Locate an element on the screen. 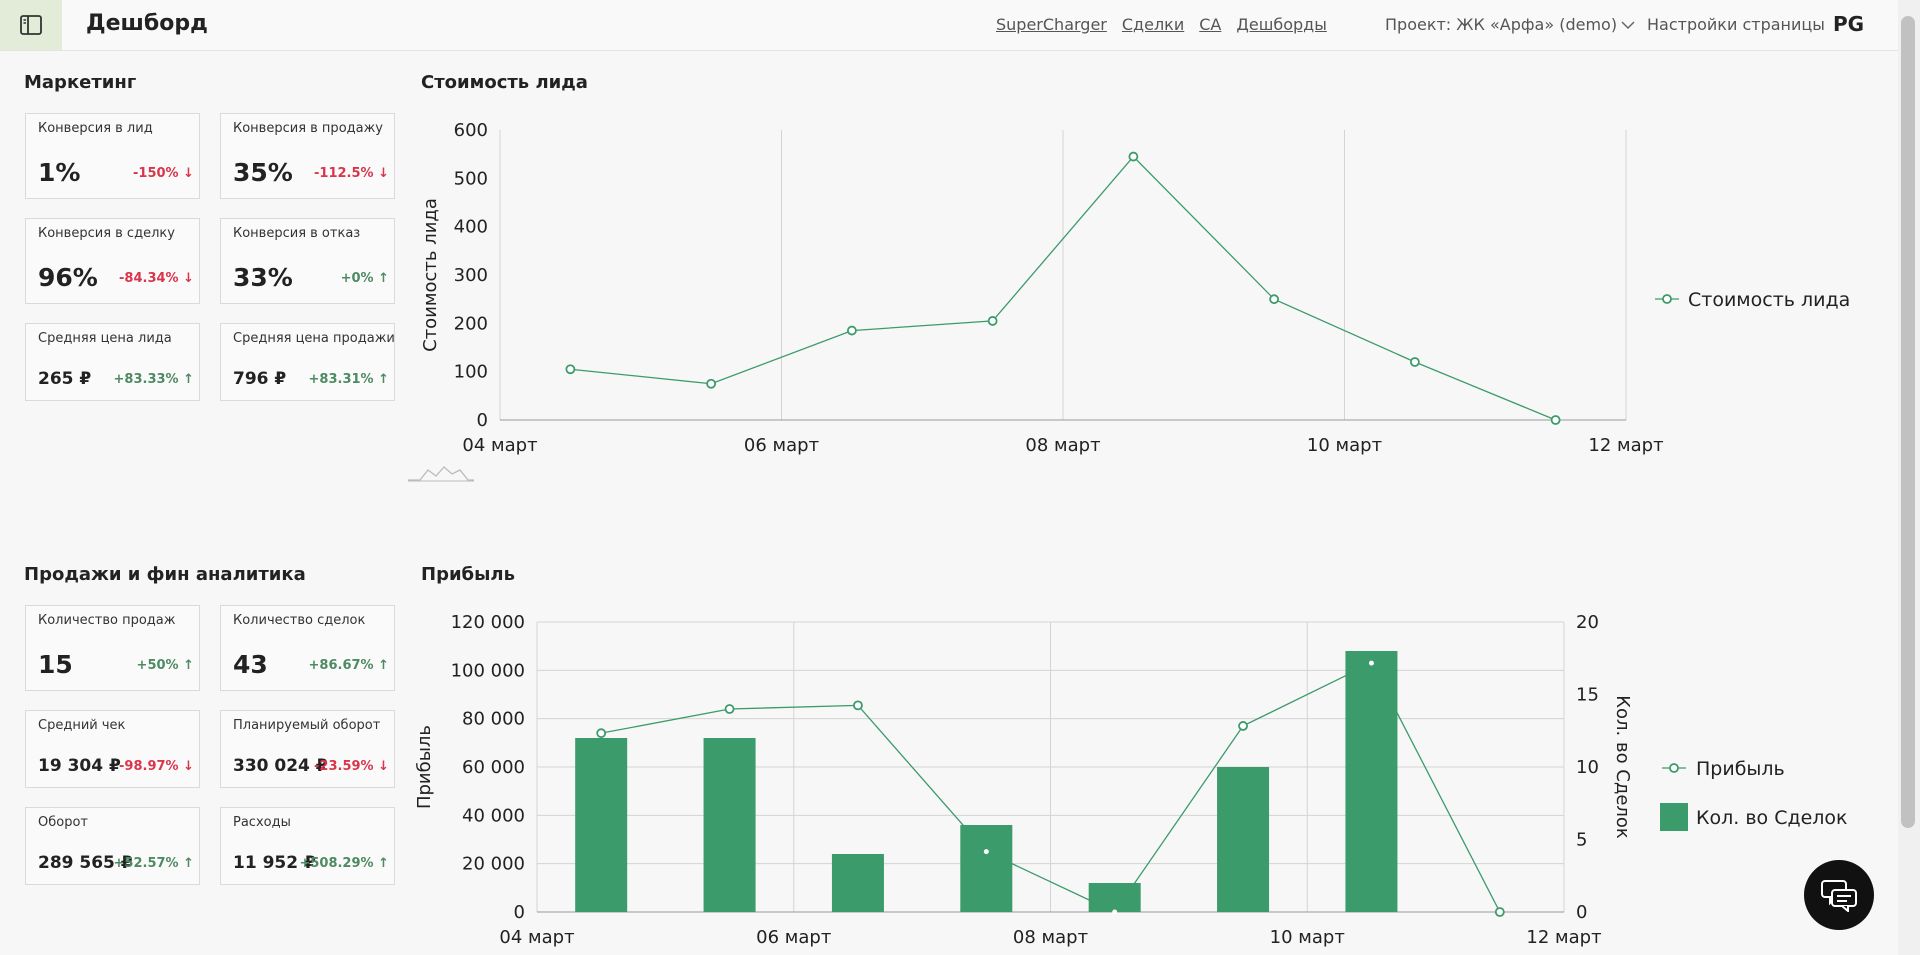  metric-value: 15 is located at coordinates (55, 664).